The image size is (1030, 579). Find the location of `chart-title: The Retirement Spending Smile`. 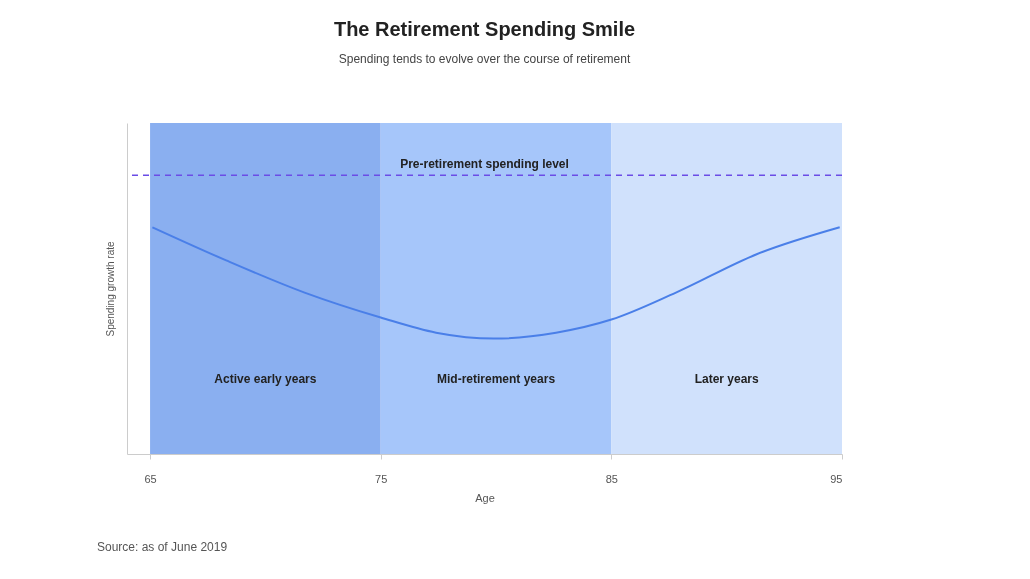

chart-title: The Retirement Spending Smile is located at coordinates (484, 29).